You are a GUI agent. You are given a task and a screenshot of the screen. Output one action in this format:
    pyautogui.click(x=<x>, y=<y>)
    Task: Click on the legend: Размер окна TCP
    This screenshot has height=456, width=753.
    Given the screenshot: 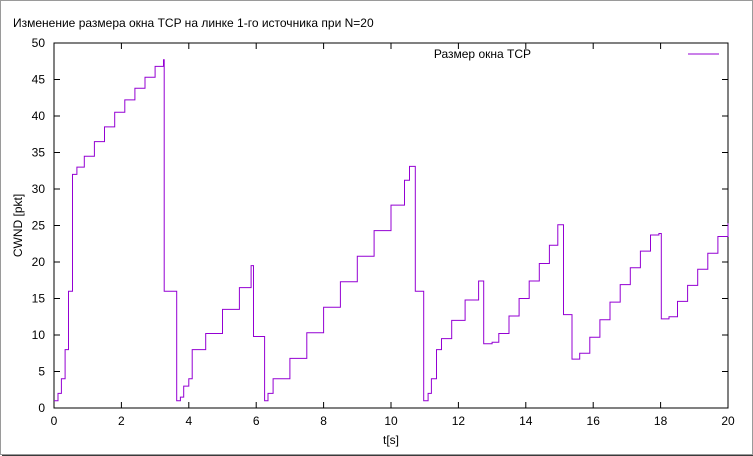 What is the action you would take?
    pyautogui.click(x=576, y=54)
    